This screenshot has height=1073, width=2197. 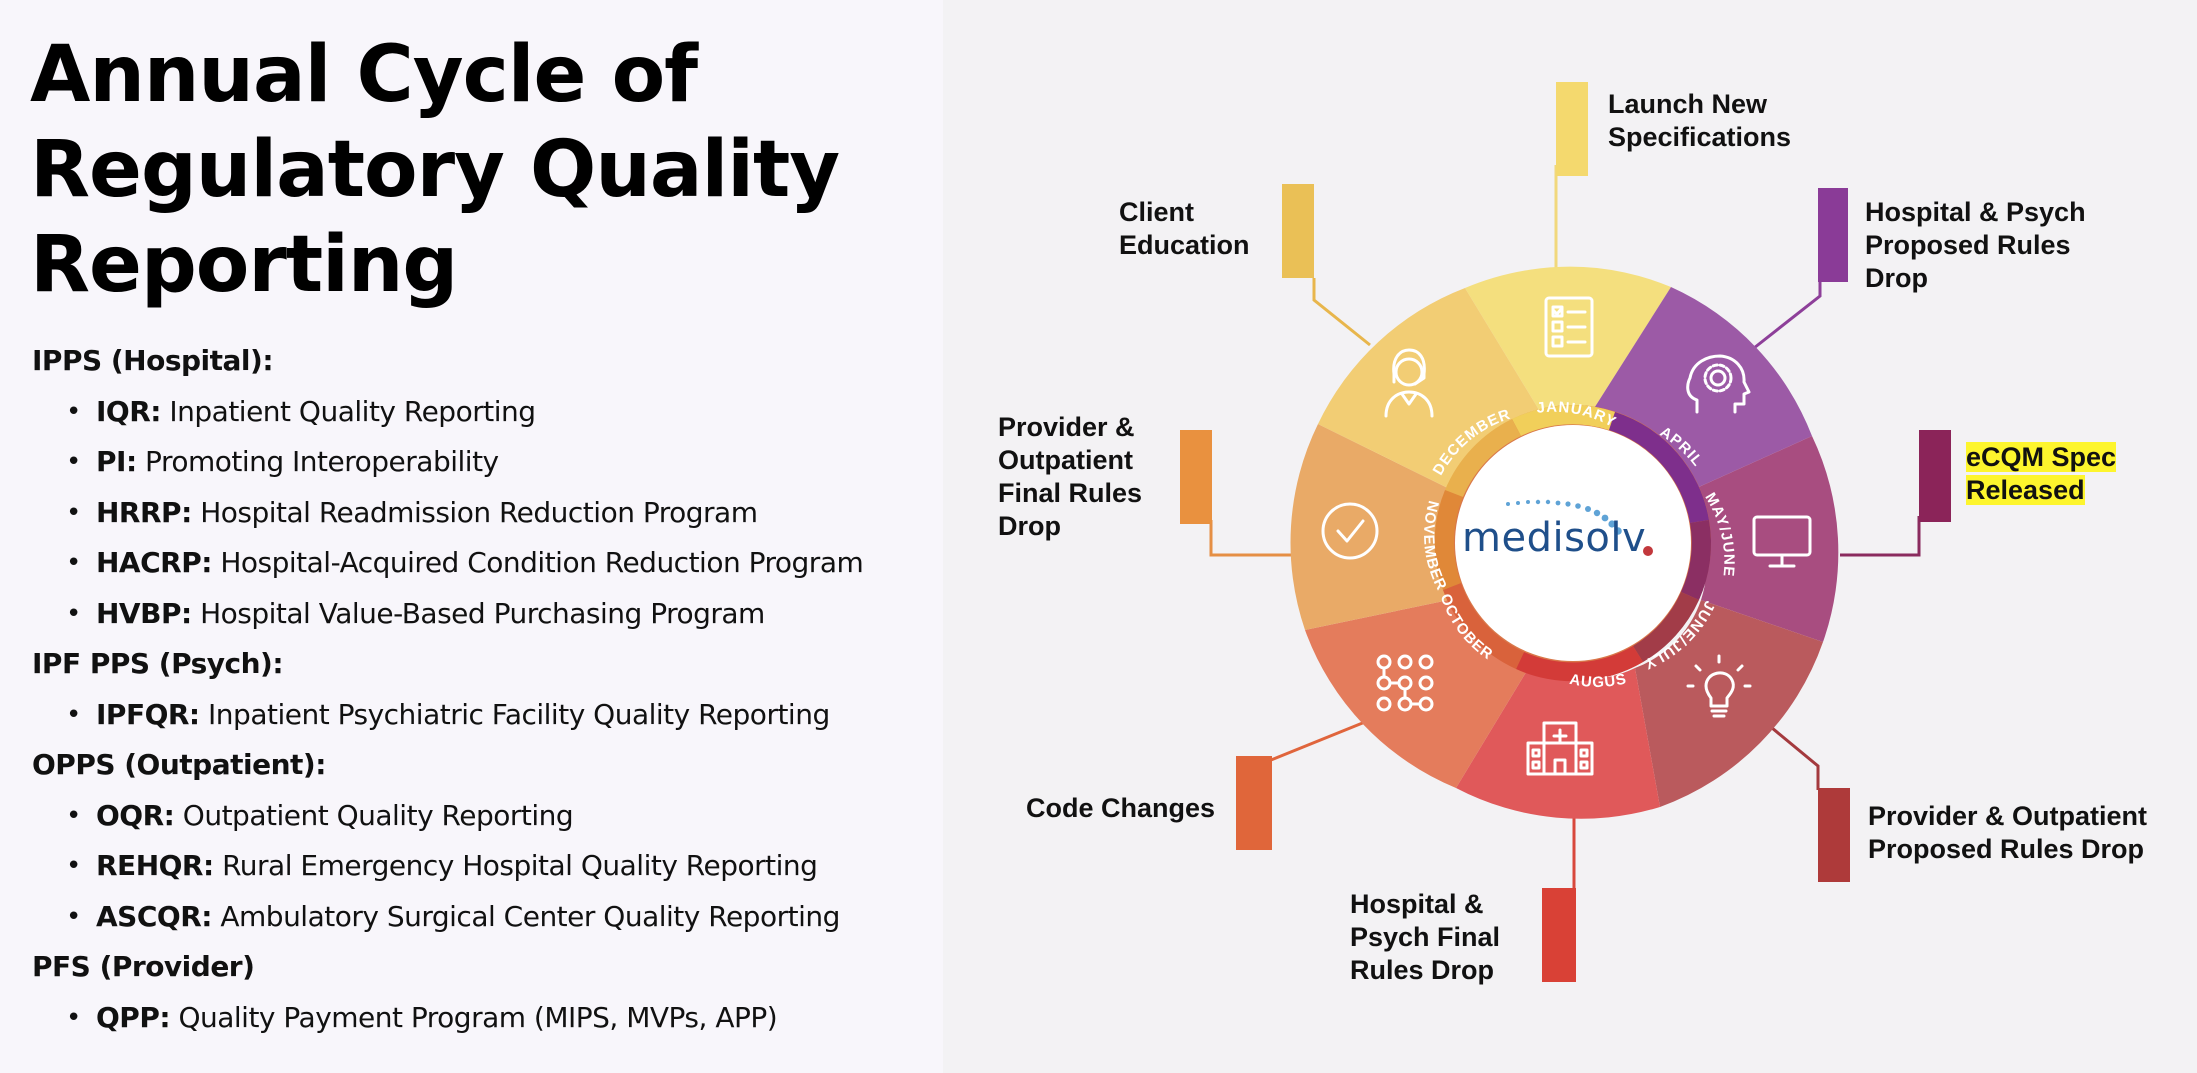 I want to click on logo: medisolv, so click(x=1554, y=538).